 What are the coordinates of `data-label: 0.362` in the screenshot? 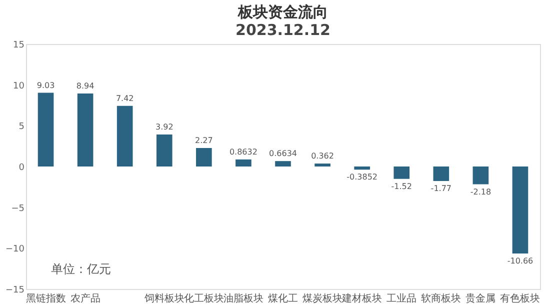 It's located at (322, 156).